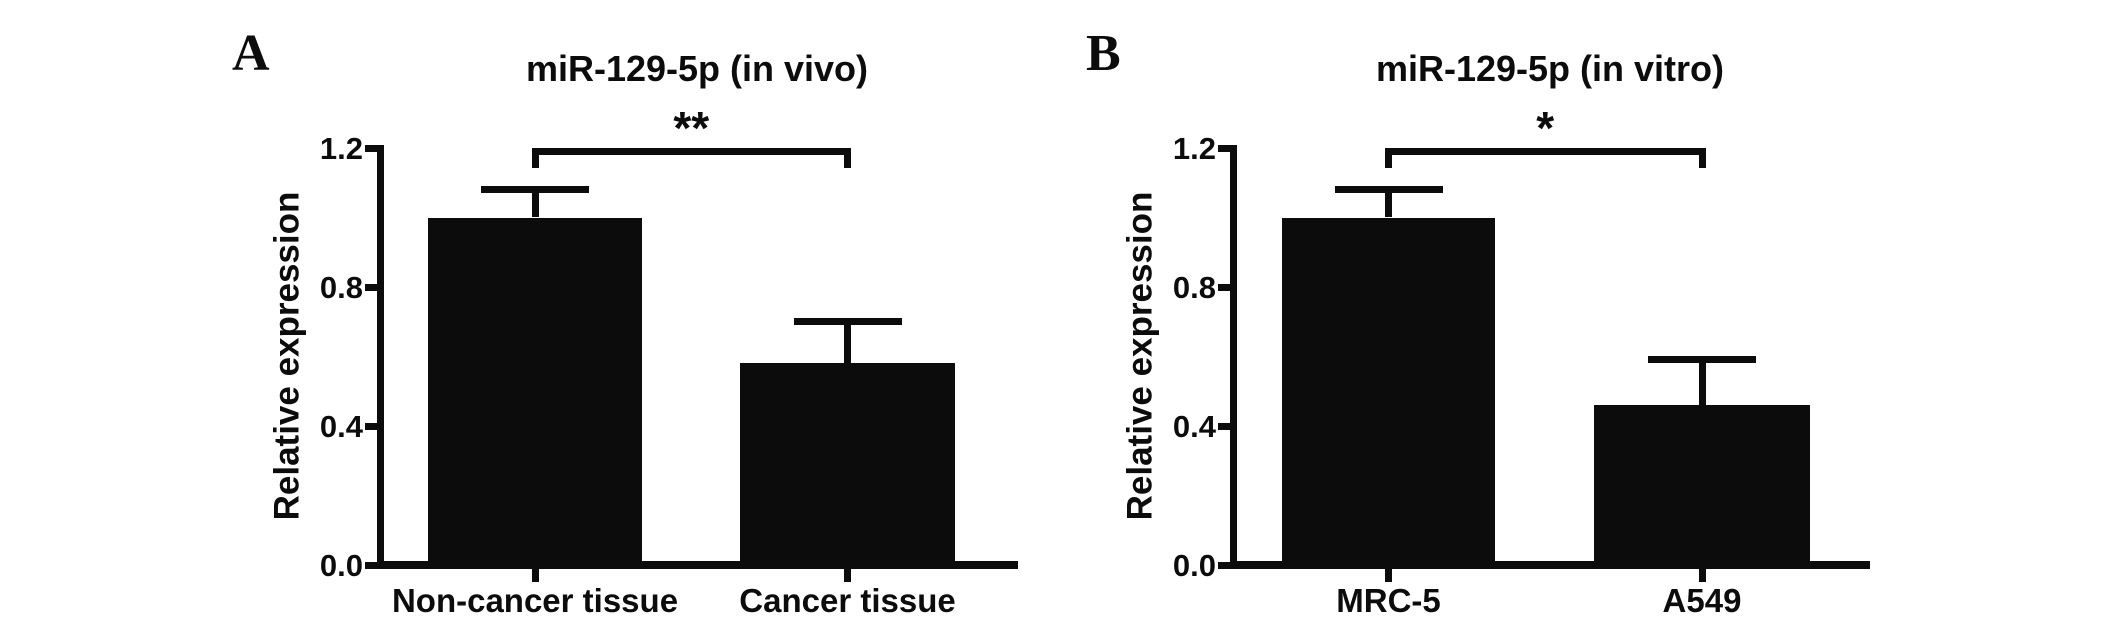 The image size is (2126, 617). Describe the element at coordinates (1702, 599) in the screenshot. I see `panel-b-category-label: A549` at that location.